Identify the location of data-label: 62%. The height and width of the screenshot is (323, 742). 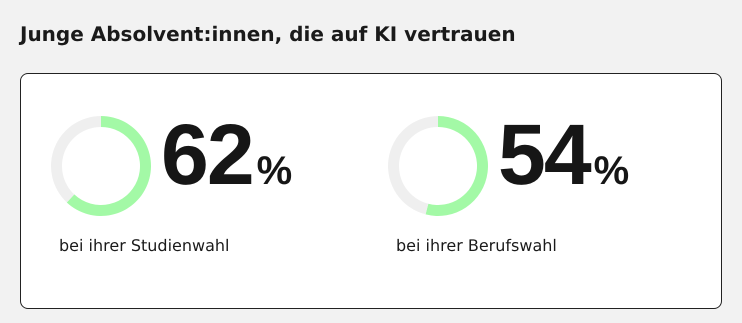
(226, 155).